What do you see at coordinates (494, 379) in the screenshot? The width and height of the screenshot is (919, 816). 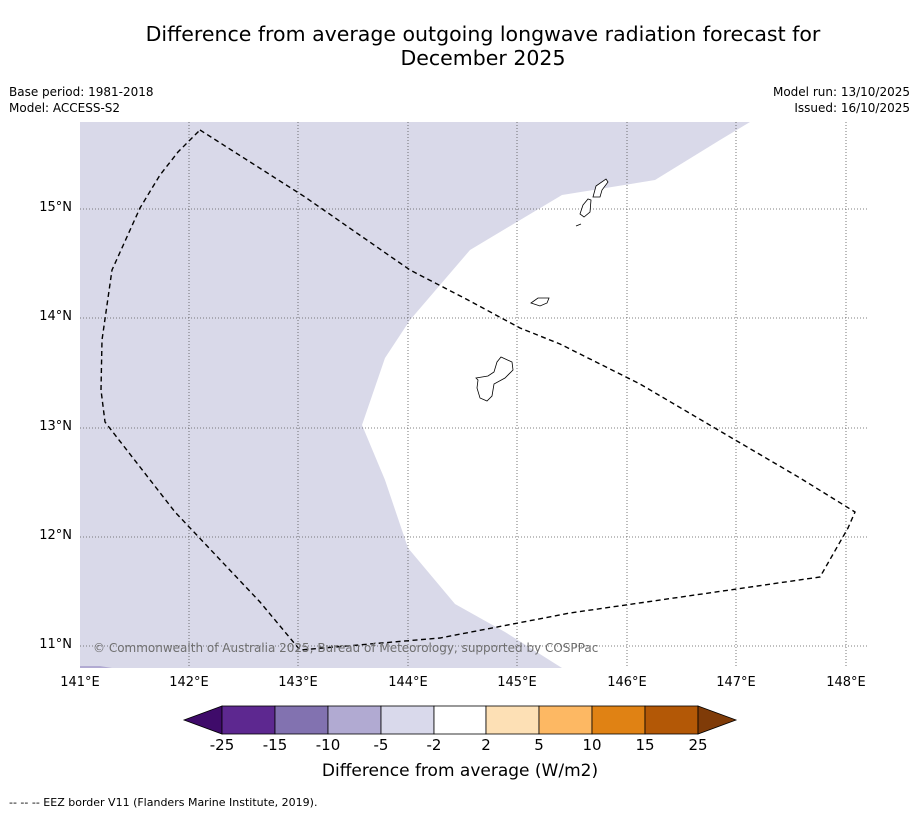 I see `island-guam` at bounding box center [494, 379].